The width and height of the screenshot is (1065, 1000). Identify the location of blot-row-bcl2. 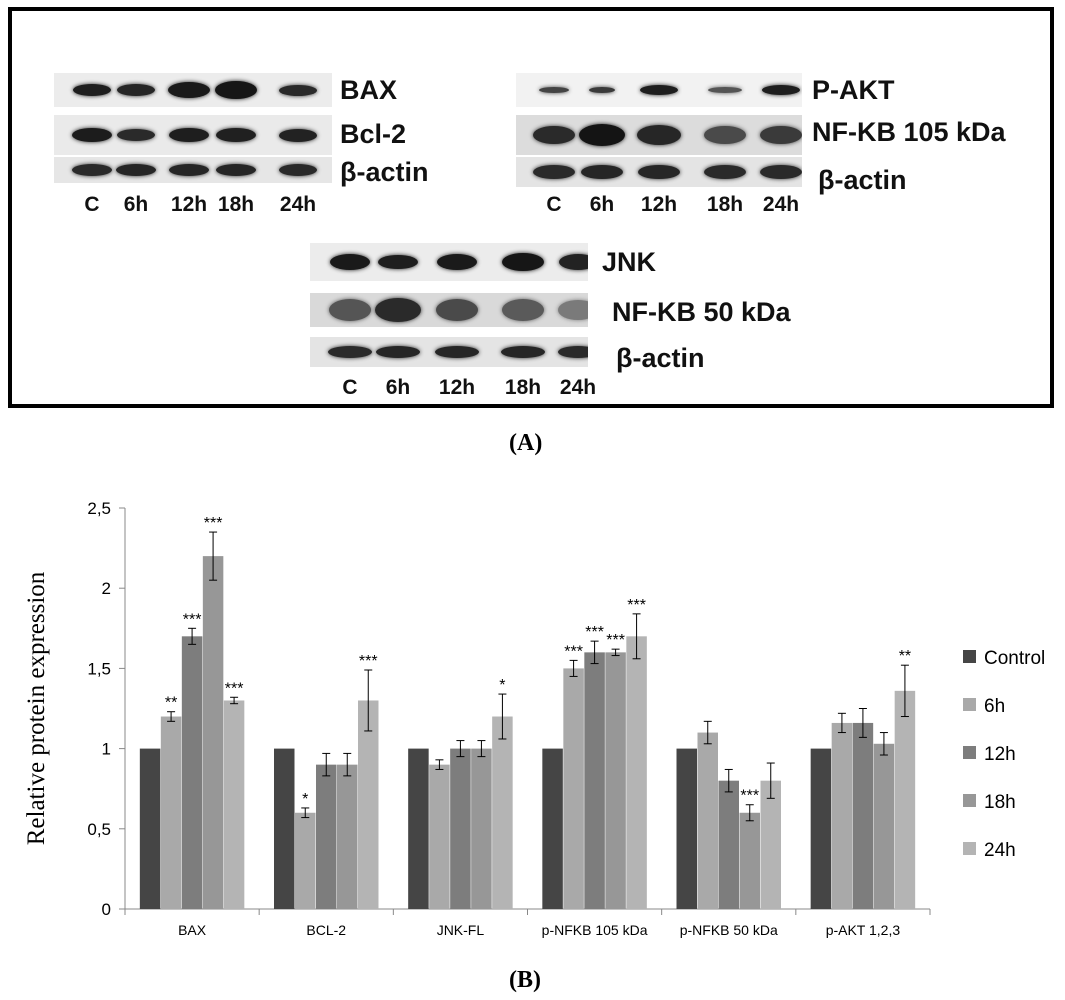
(193, 135).